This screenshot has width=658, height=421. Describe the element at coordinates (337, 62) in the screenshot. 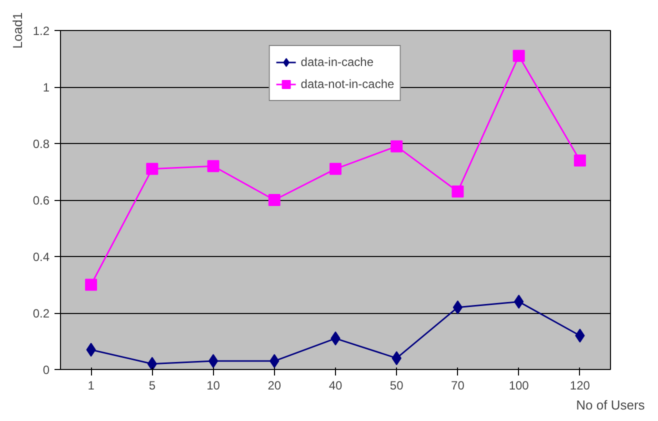

I see `legend-label: data-in-cache` at that location.